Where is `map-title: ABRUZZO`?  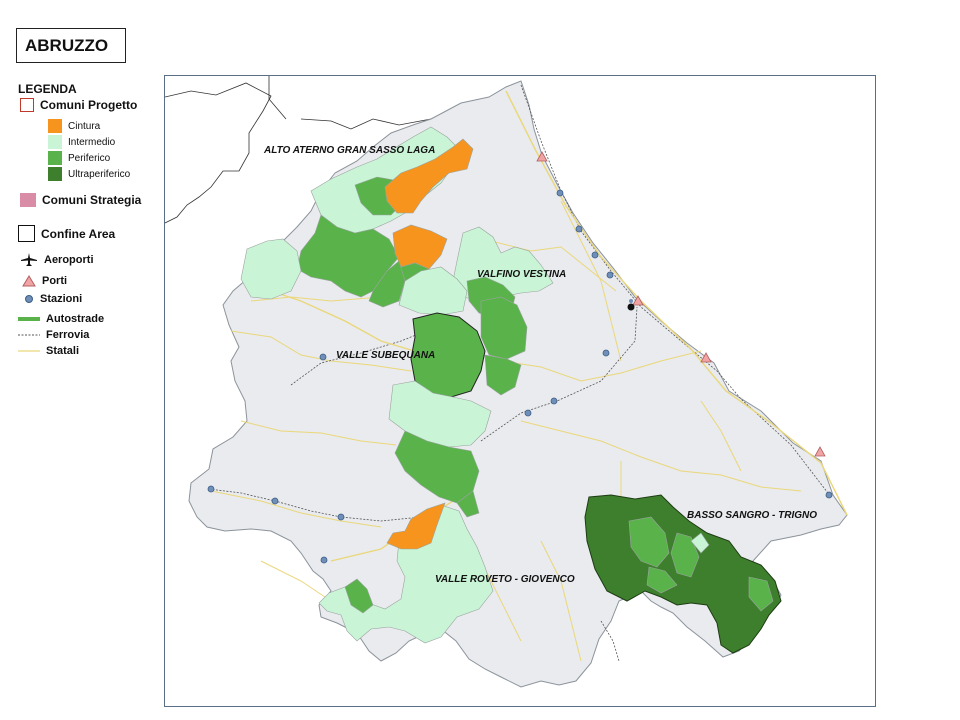 map-title: ABRUZZO is located at coordinates (71, 45).